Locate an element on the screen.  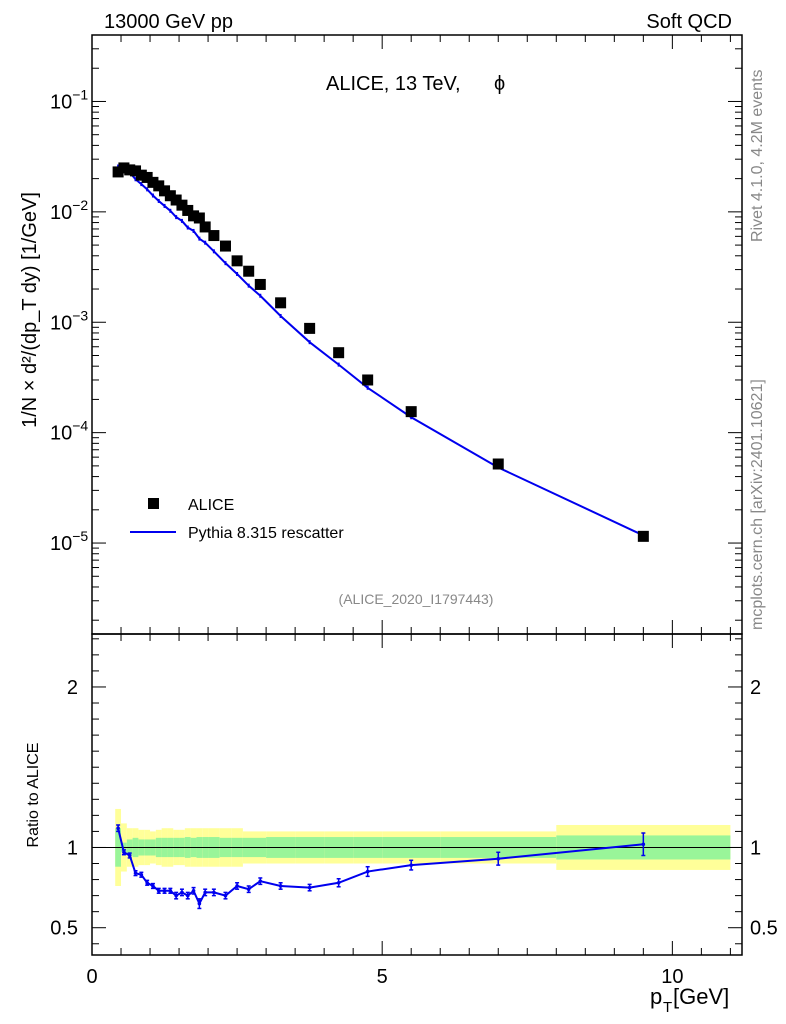
y-tick-exponent: −2 is located at coordinates (80, 205).